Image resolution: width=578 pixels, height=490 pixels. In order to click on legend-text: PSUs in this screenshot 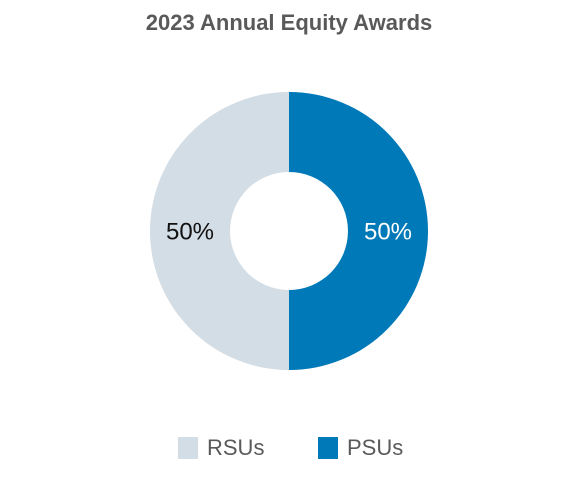, I will do `click(375, 447)`.